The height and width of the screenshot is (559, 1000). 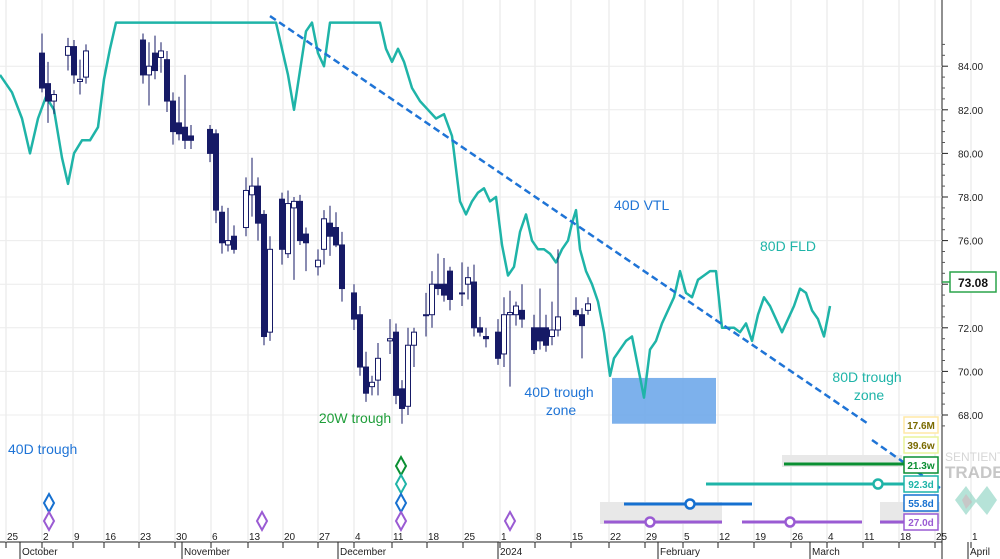 I want to click on annotation-40d-vtl: 40D VTL, so click(x=641, y=205).